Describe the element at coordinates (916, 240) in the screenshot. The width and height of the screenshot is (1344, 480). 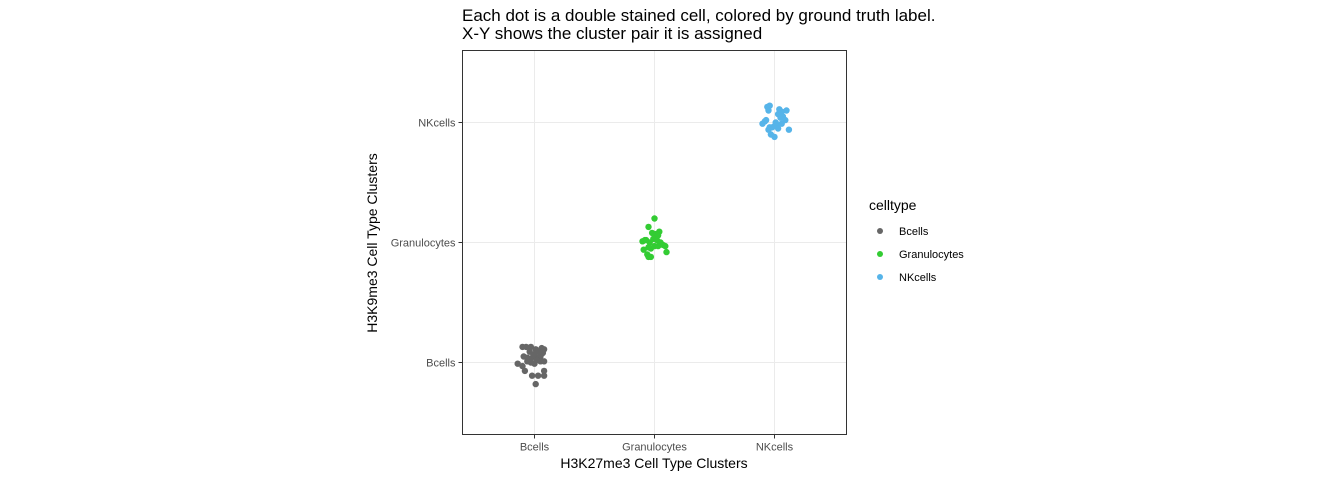
I see `legend: celltype Bcells Granulocytes NKcells` at that location.